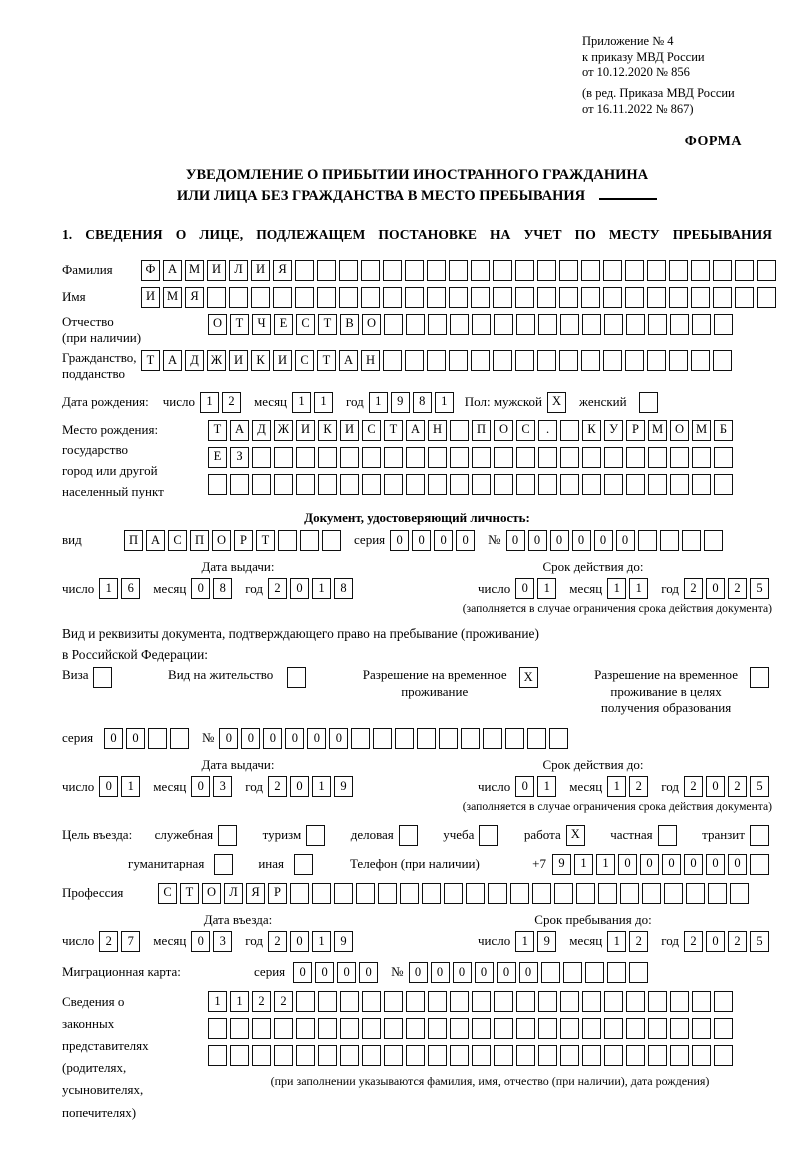 This screenshot has height=1163, width=800. What do you see at coordinates (223, 589) in the screenshot?
I see `char-cell: 8` at bounding box center [223, 589].